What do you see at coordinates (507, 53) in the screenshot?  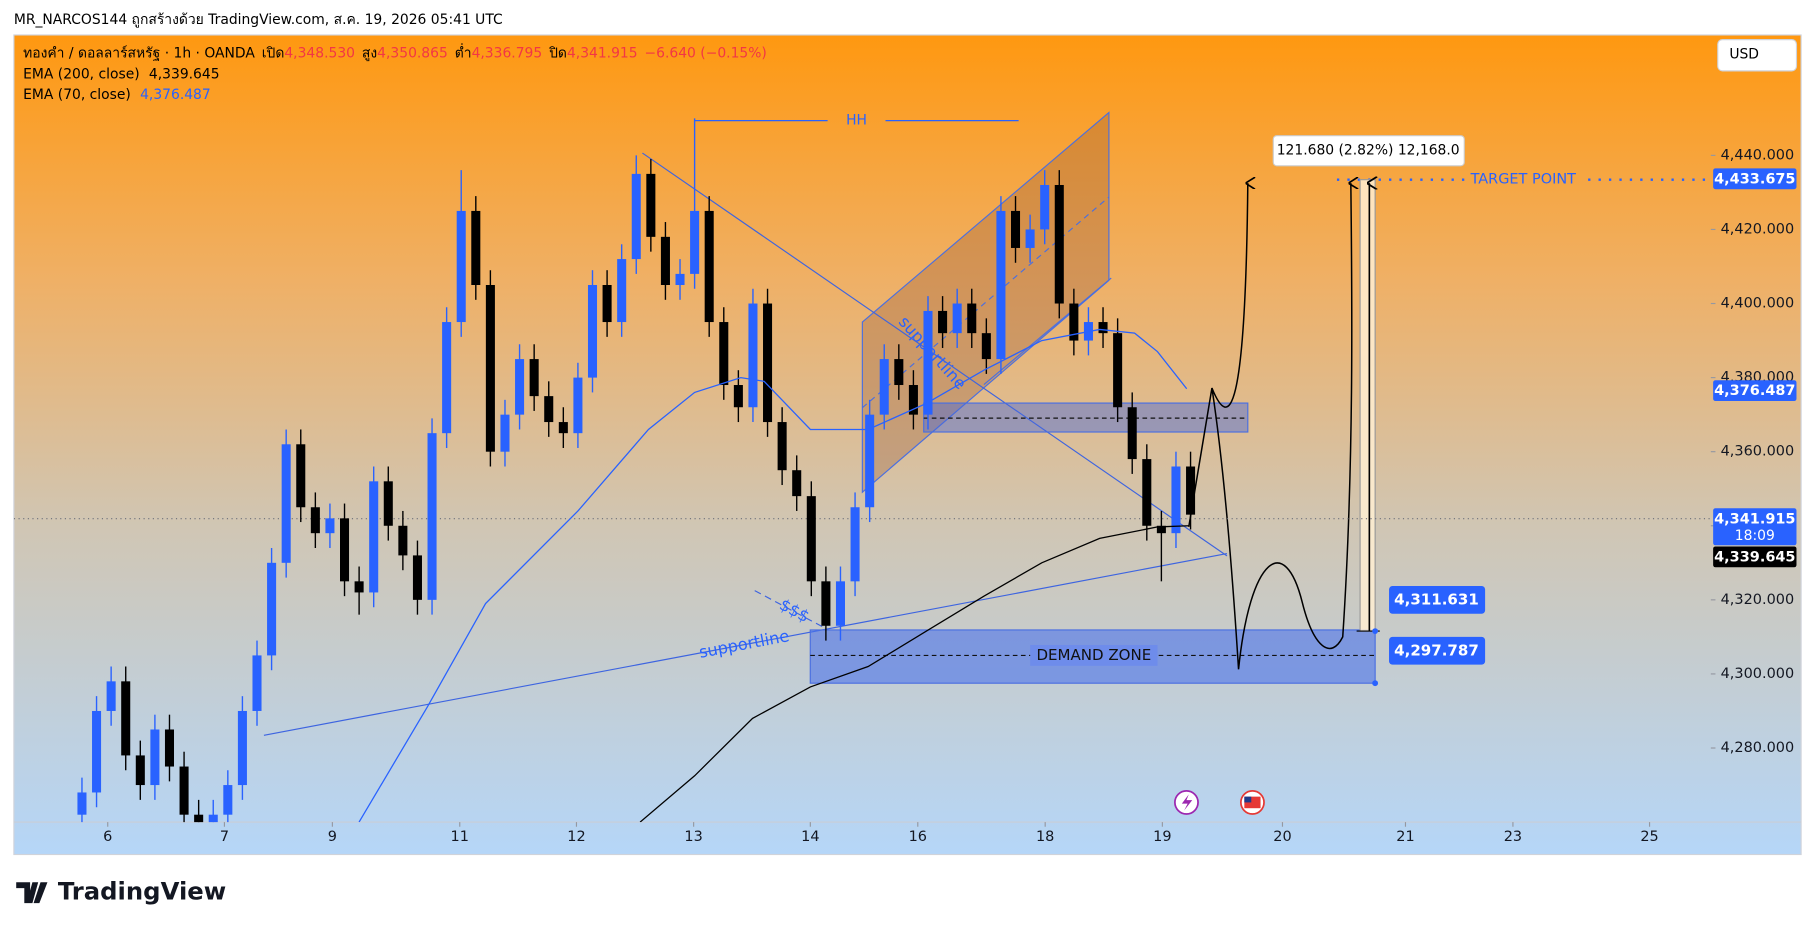 I see `ohlc-value: 4,336.795` at bounding box center [507, 53].